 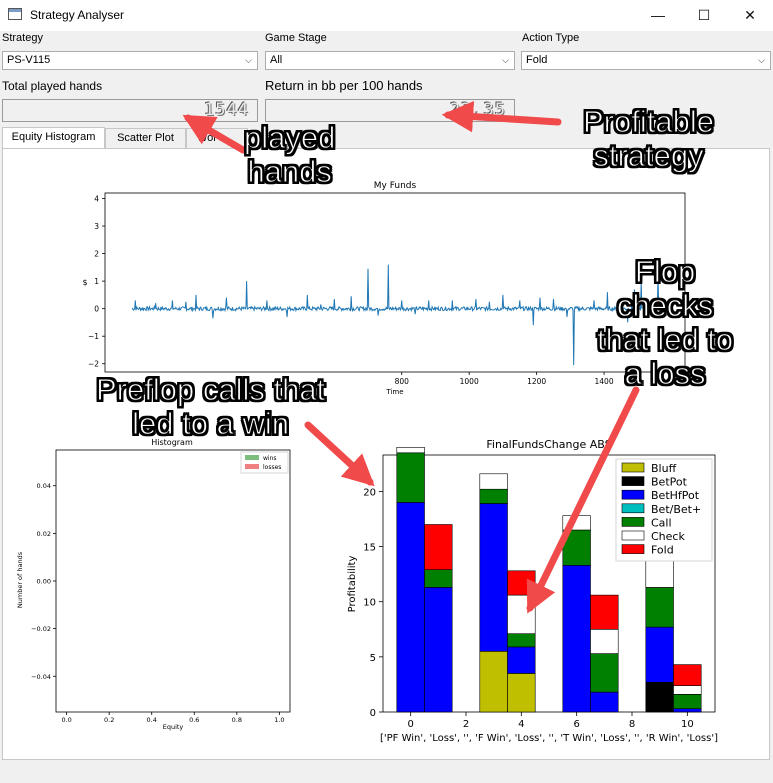 What do you see at coordinates (20, 579) in the screenshot?
I see `histogram-ylabel: Number of hands` at bounding box center [20, 579].